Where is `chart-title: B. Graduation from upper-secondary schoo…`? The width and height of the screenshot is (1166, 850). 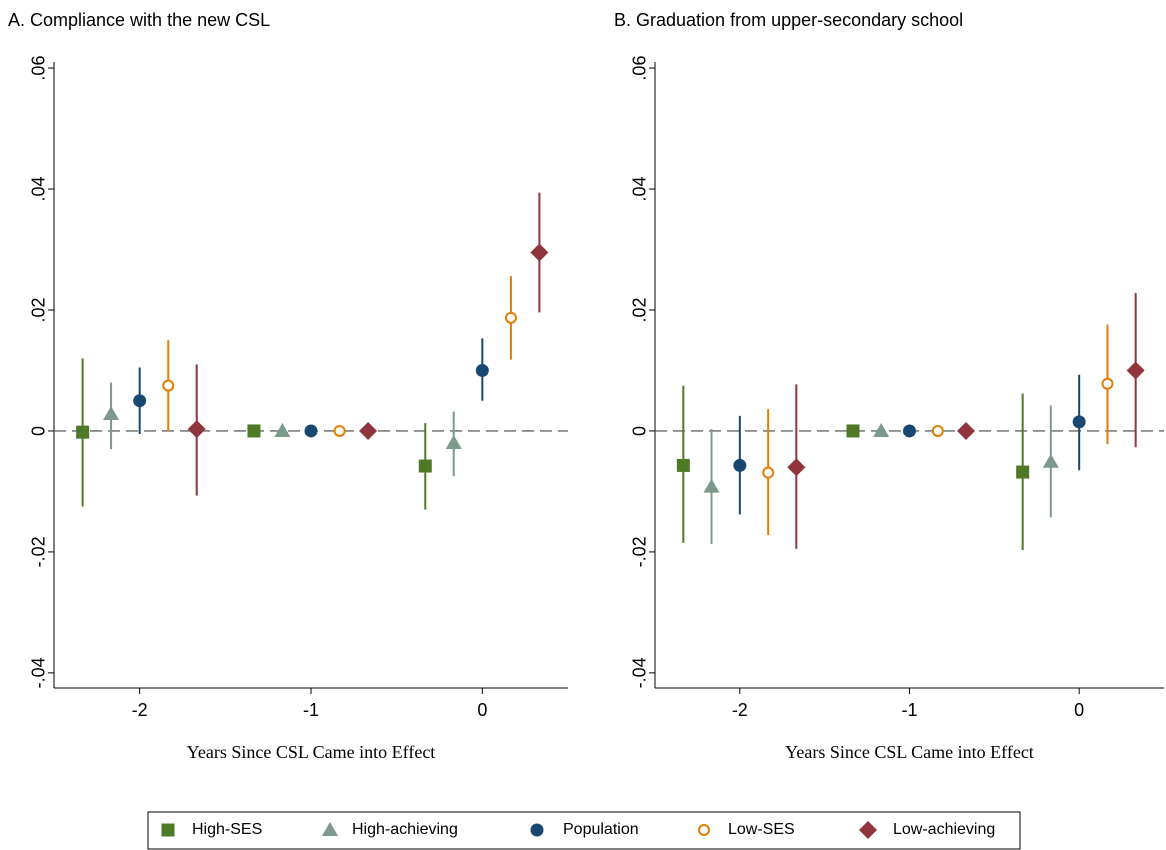 chart-title: B. Graduation from upper-secondary schoo… is located at coordinates (788, 20).